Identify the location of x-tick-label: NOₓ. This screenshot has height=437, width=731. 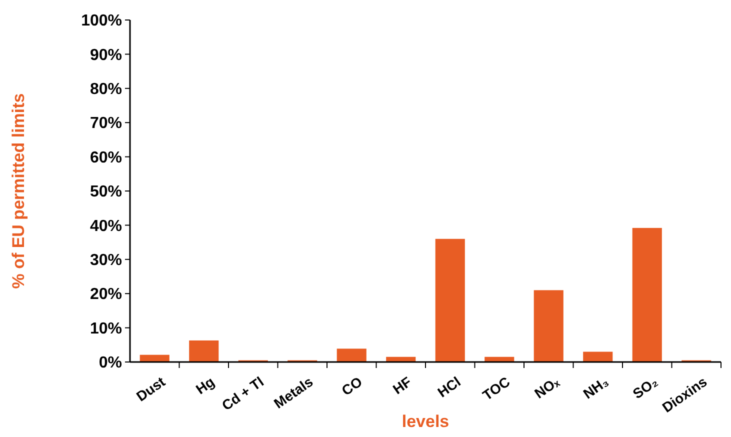
(547, 387).